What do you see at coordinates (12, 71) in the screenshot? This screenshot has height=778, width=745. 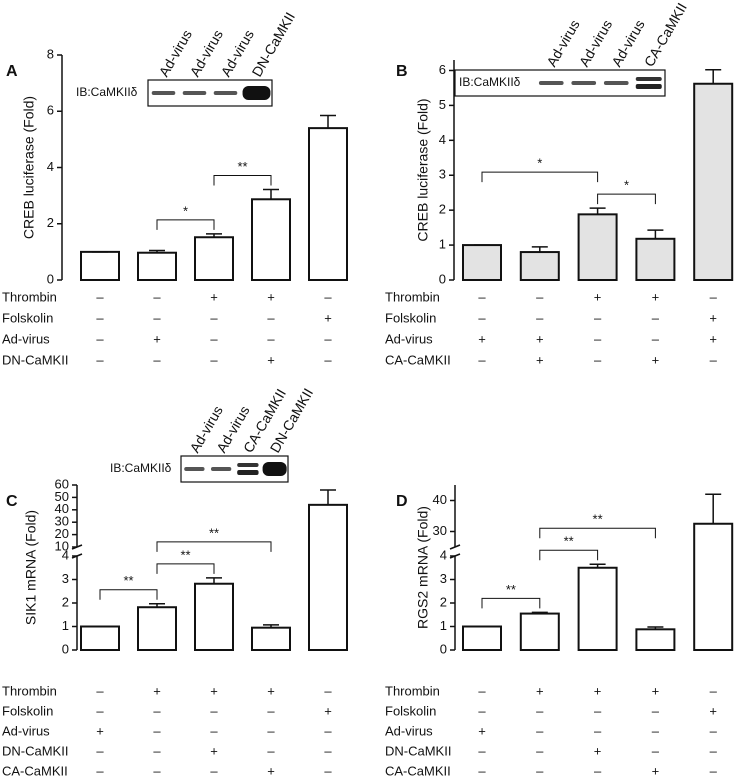 I see `panel-label: A` at bounding box center [12, 71].